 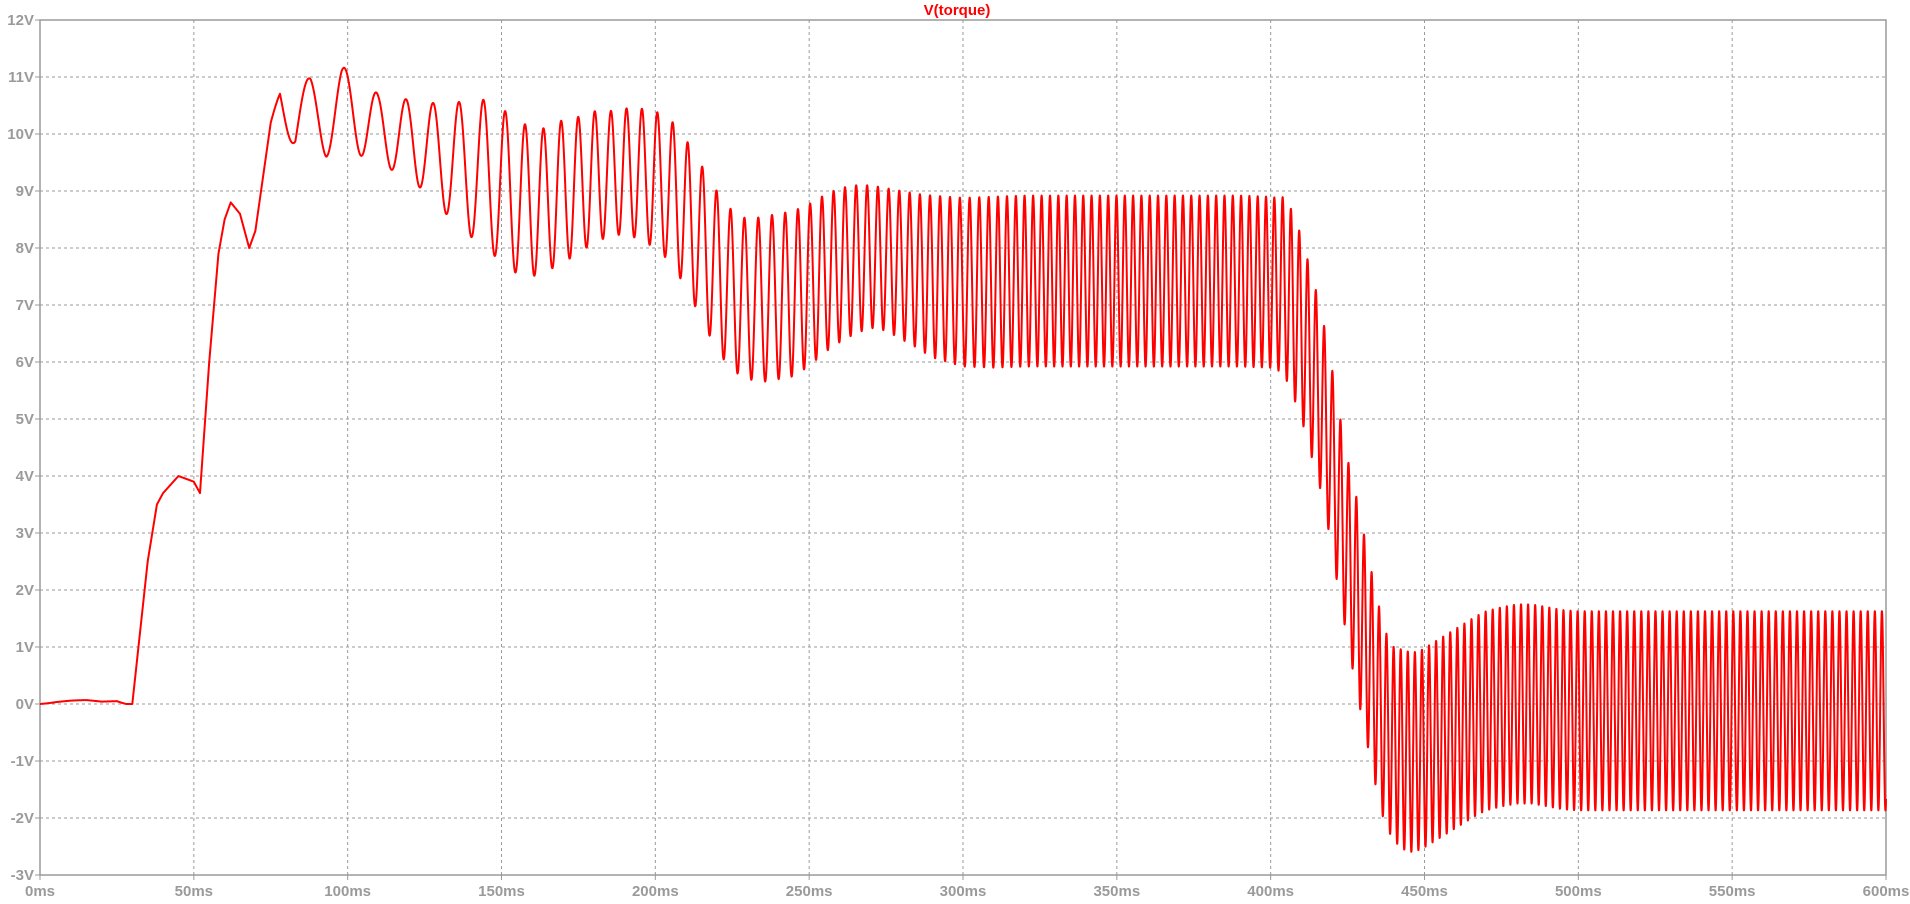 What do you see at coordinates (1578, 891) in the screenshot?
I see `x-tick-label: 500ms` at bounding box center [1578, 891].